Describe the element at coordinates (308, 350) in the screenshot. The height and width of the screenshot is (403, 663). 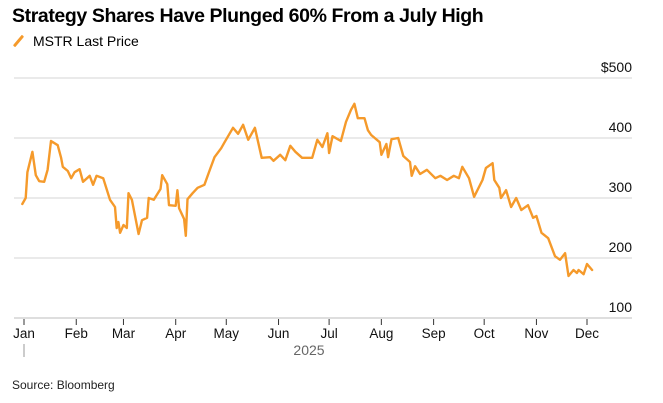
I see `year-label: 2025` at that location.